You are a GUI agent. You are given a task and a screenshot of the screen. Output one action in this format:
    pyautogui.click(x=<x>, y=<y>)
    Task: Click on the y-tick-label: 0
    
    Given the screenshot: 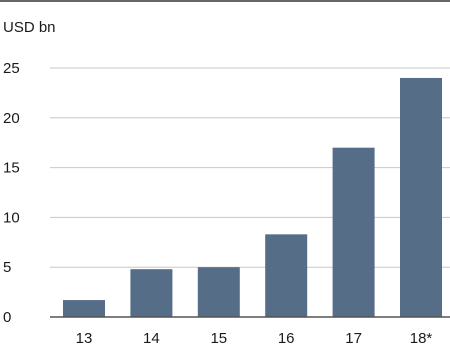 What is the action you would take?
    pyautogui.click(x=7, y=317)
    